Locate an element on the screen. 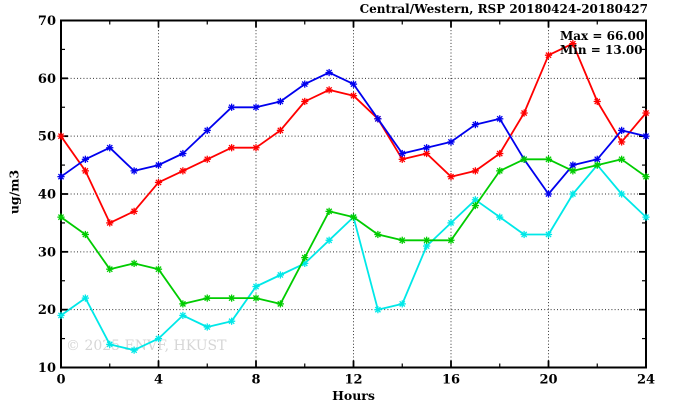 Image resolution: width=674 pixels, height=409 pixels. x-axis-title: Hours is located at coordinates (353, 395).